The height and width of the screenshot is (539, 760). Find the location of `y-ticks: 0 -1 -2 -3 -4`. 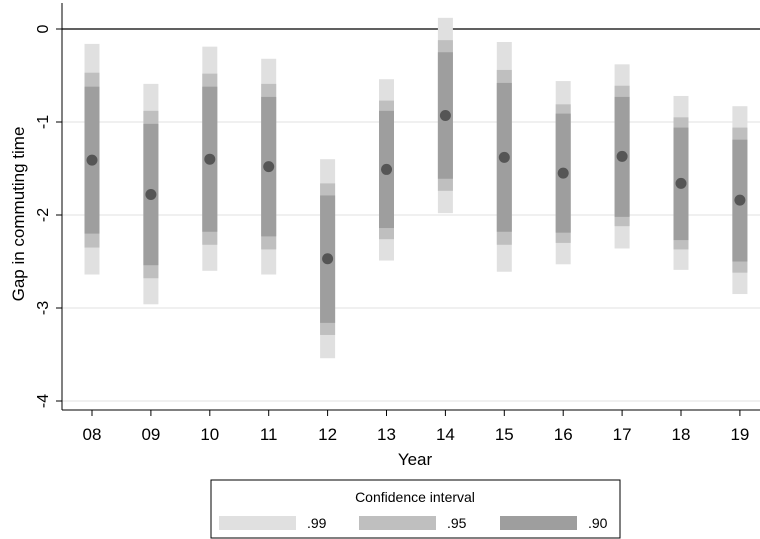

y-ticks: 0 -1 -2 -3 -4 is located at coordinates (48, 216).